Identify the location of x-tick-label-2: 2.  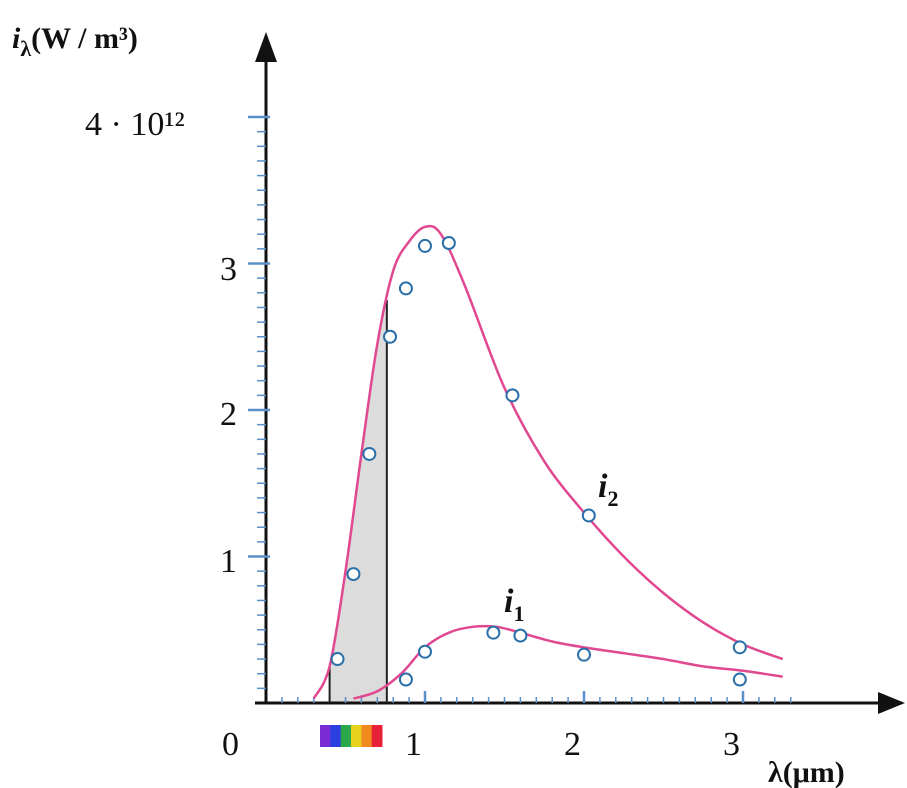
(572, 744).